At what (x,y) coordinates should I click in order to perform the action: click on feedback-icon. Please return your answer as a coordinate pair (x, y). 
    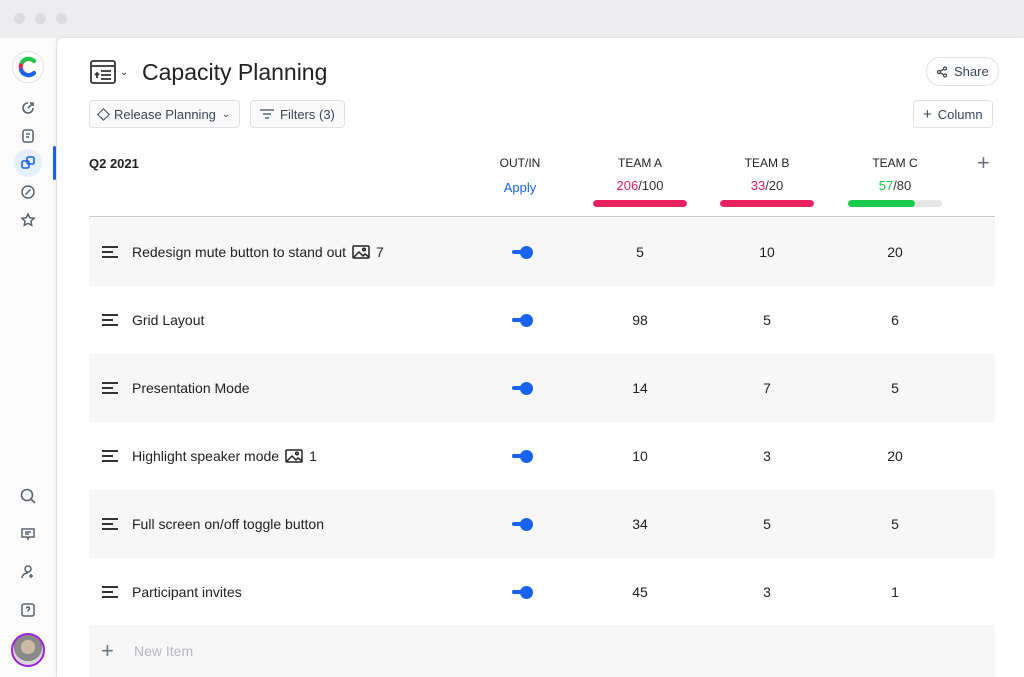
    Looking at the image, I should click on (28, 534).